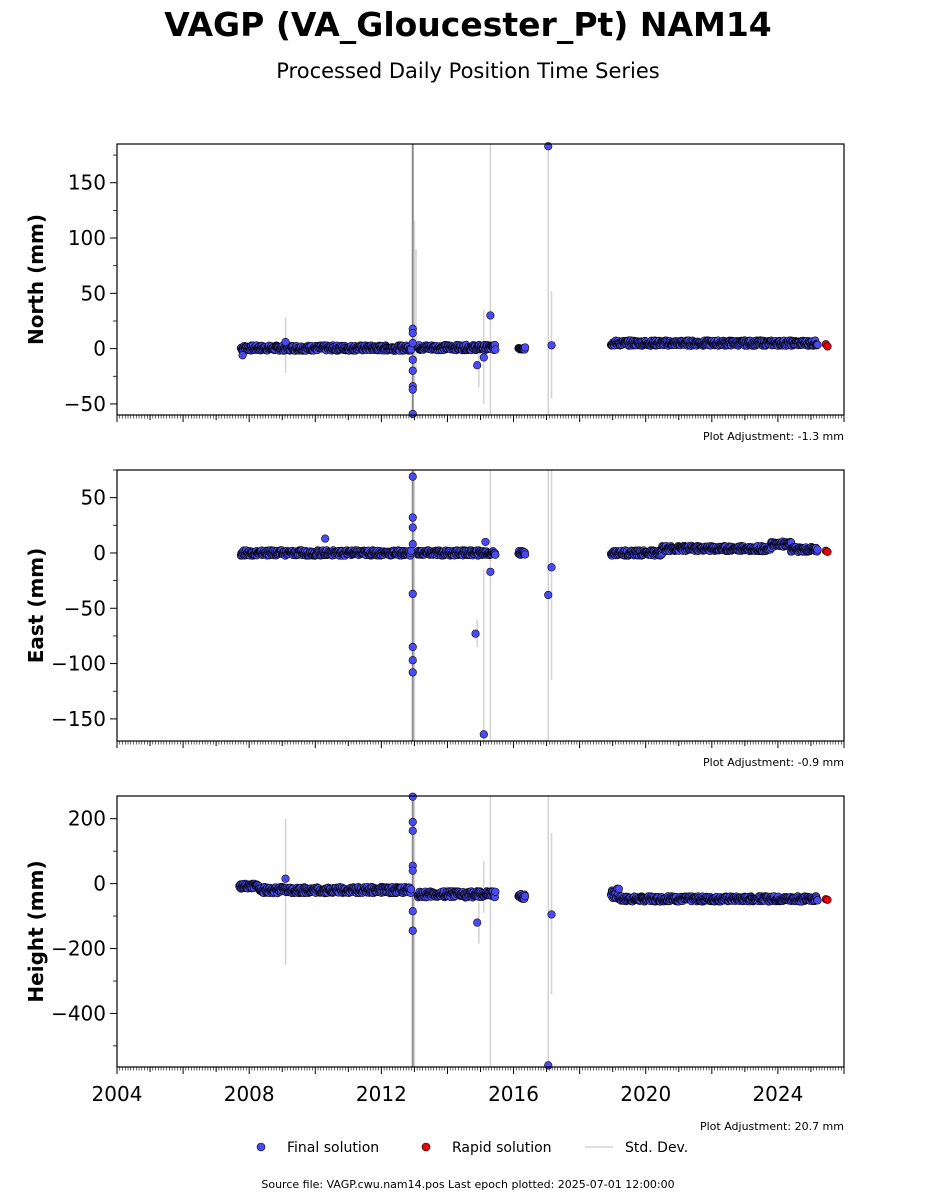 This screenshot has width=937, height=1200. I want to click on y-axis-label: Height (mm), so click(36, 931).